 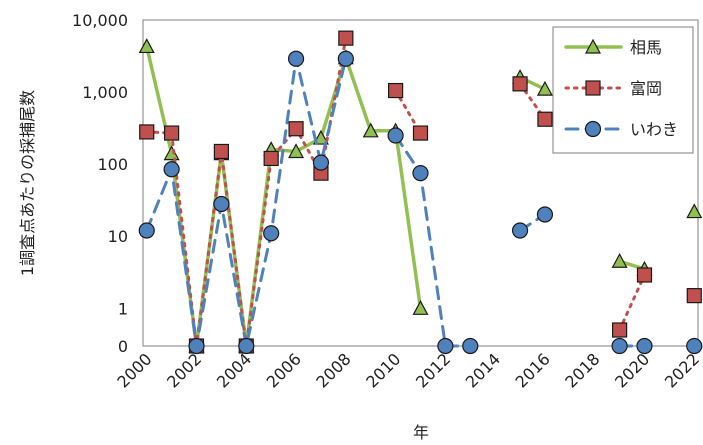 I want to click on x-tick-label: 2022, so click(x=682, y=370).